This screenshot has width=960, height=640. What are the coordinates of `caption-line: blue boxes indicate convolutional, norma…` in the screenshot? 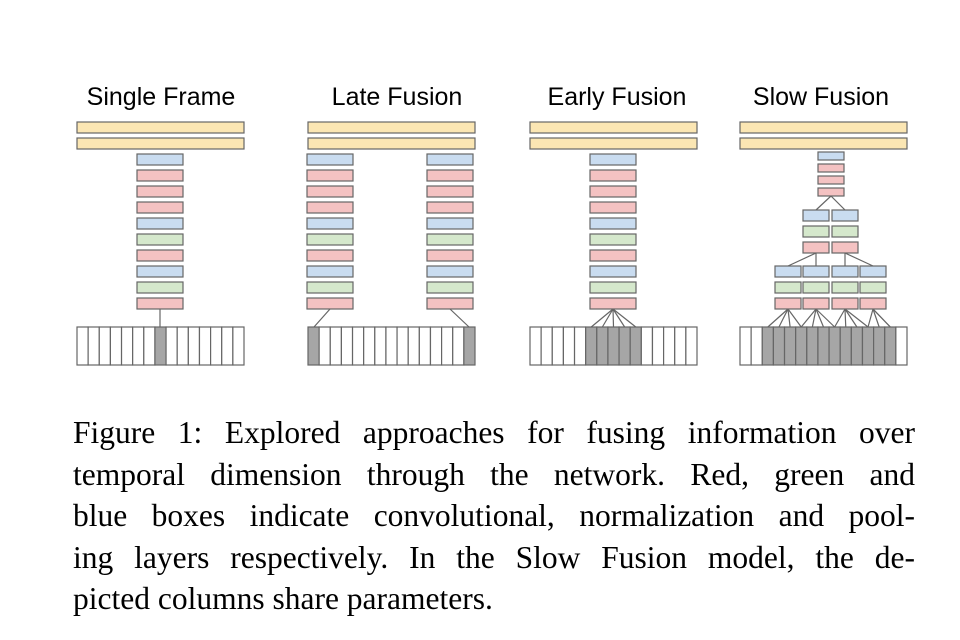 It's located at (494, 515).